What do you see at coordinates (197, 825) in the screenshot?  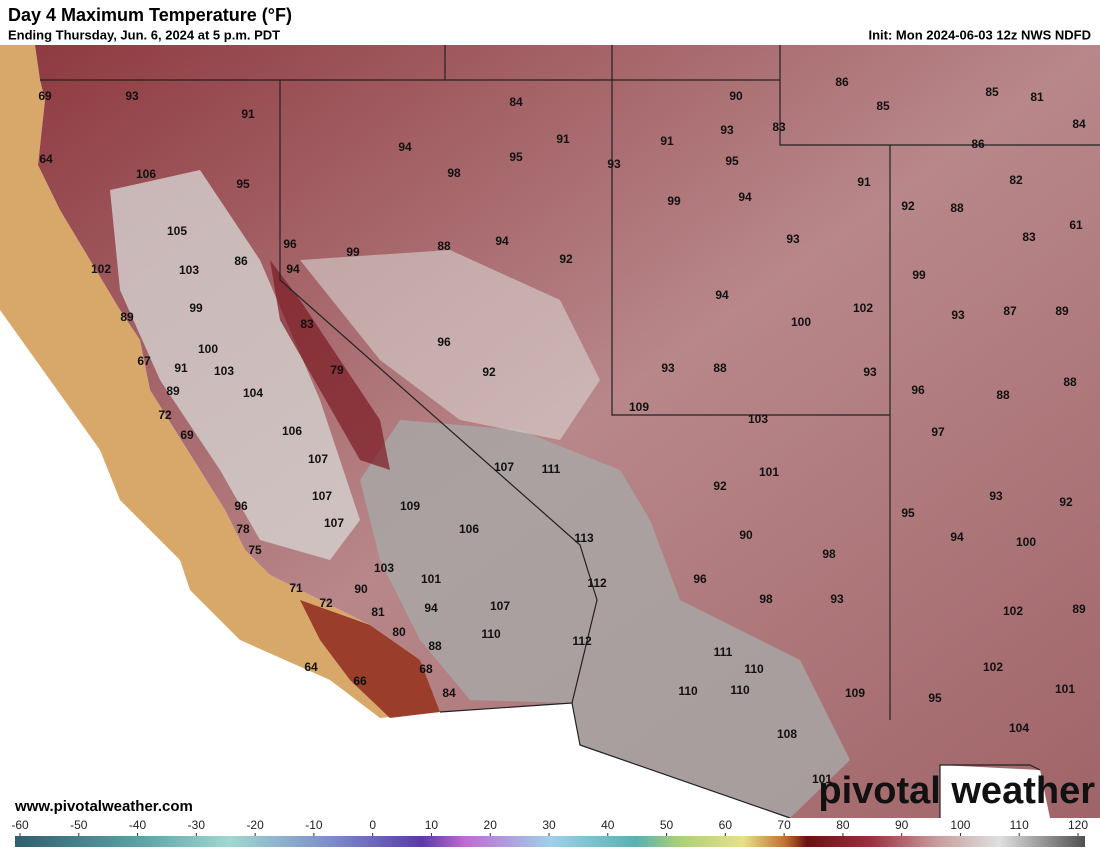 I see `colorbar-tick-label: -30` at bounding box center [197, 825].